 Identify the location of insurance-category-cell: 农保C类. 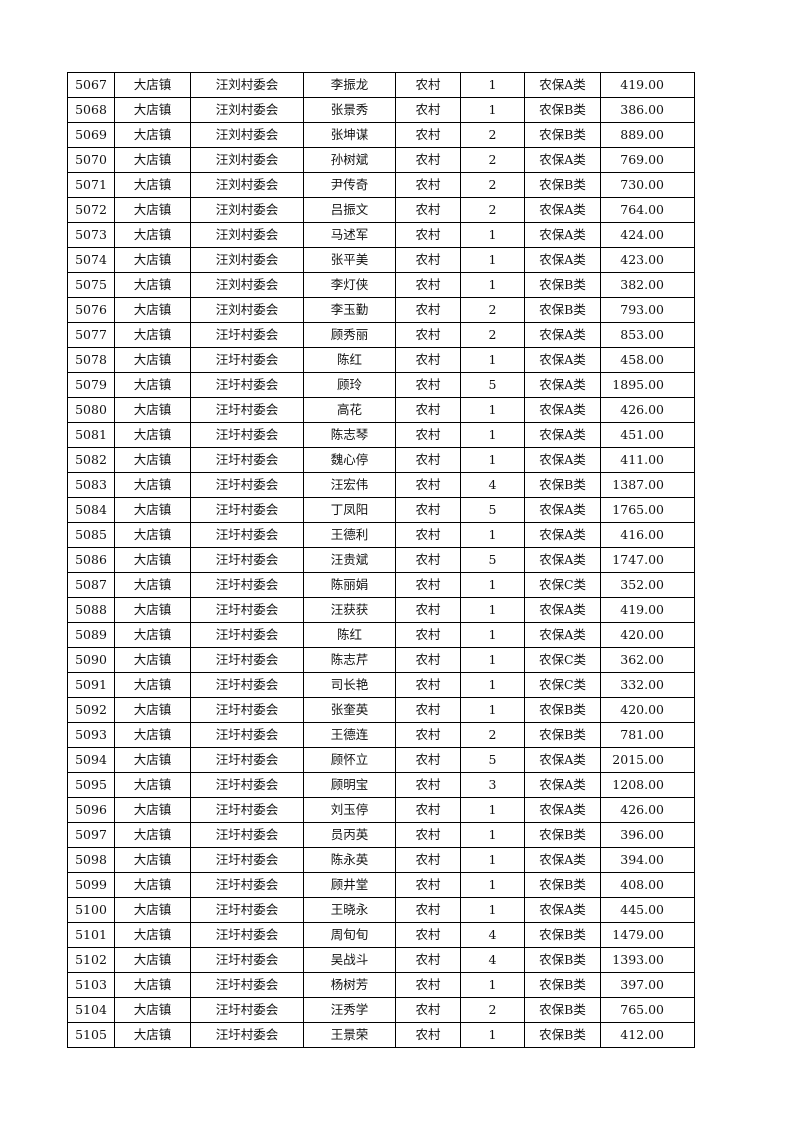
(562, 660).